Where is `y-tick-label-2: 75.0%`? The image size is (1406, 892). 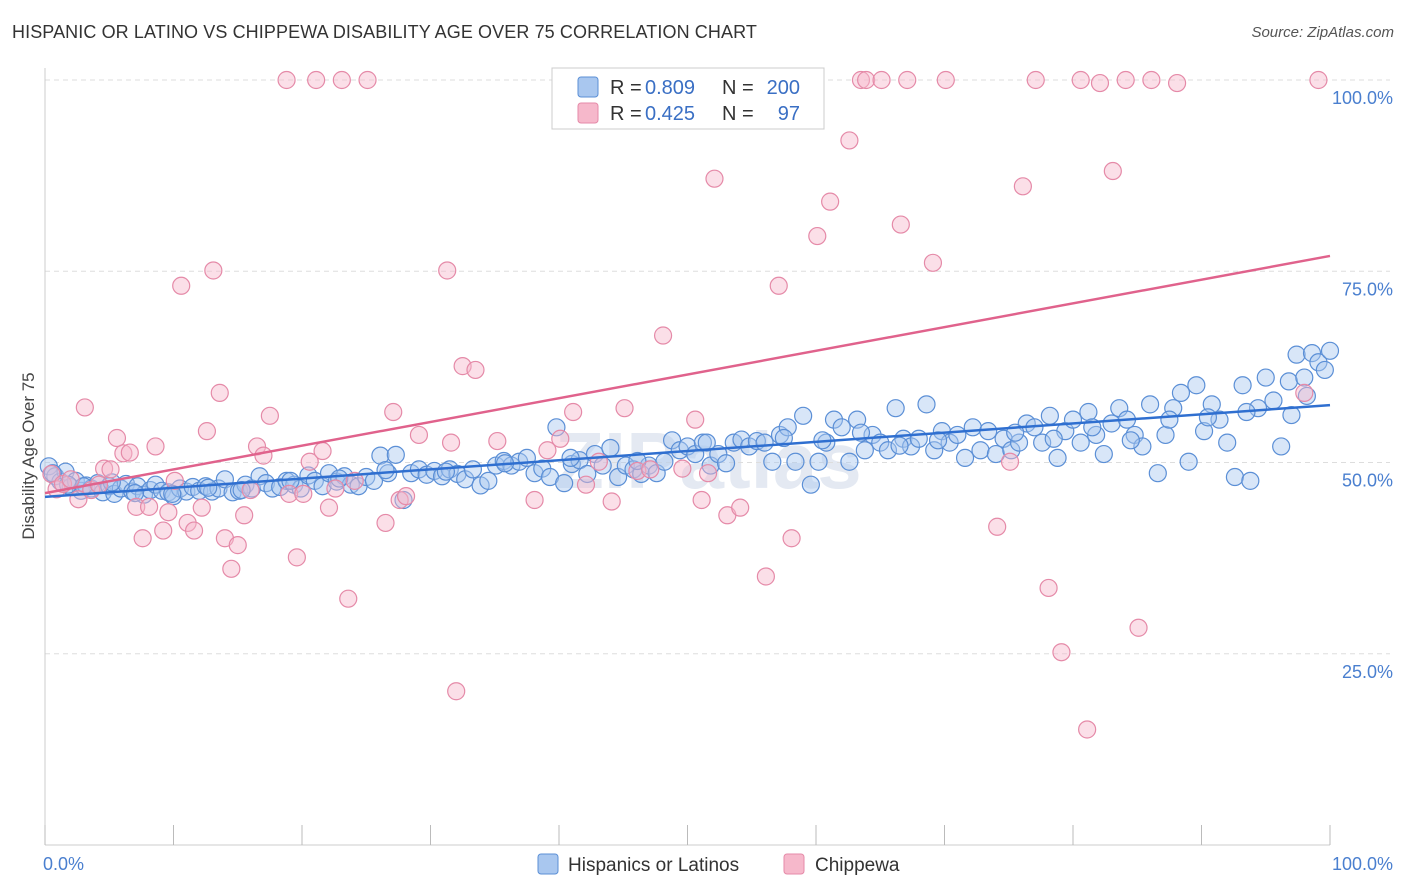
y-tick-label-2: 75.0% is located at coordinates (1367, 289).